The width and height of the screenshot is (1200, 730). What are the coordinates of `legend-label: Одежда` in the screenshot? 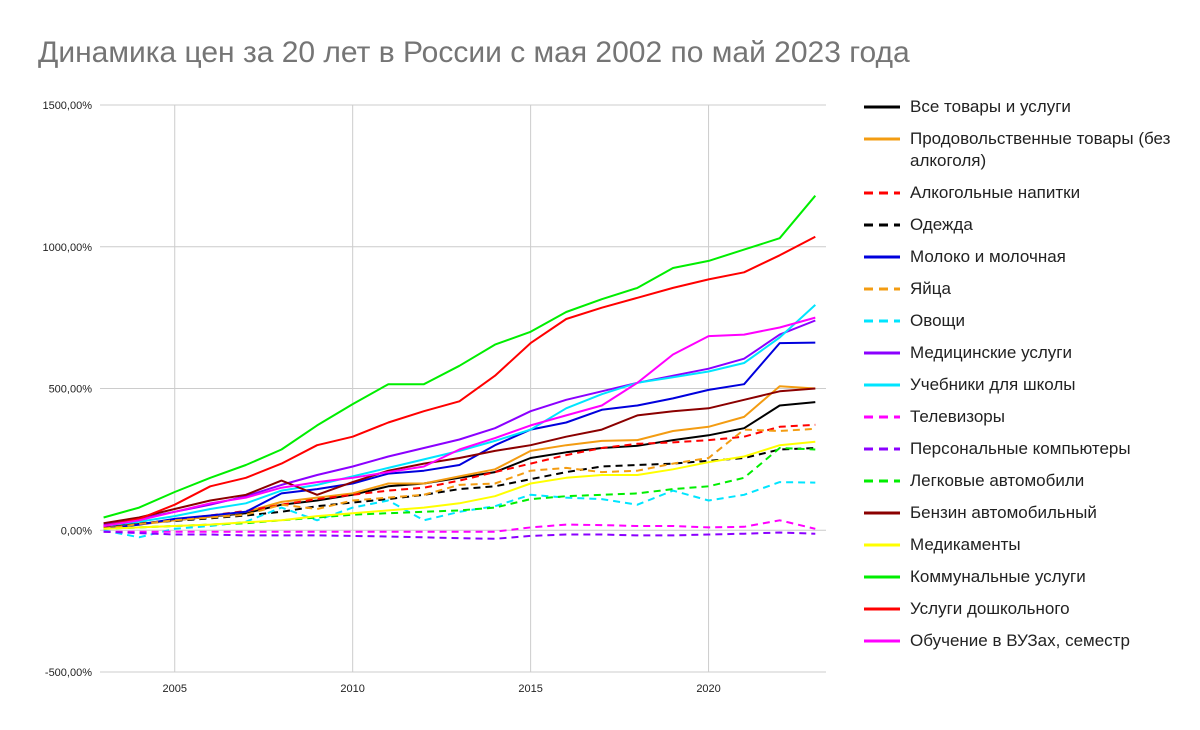 It's located at (941, 224).